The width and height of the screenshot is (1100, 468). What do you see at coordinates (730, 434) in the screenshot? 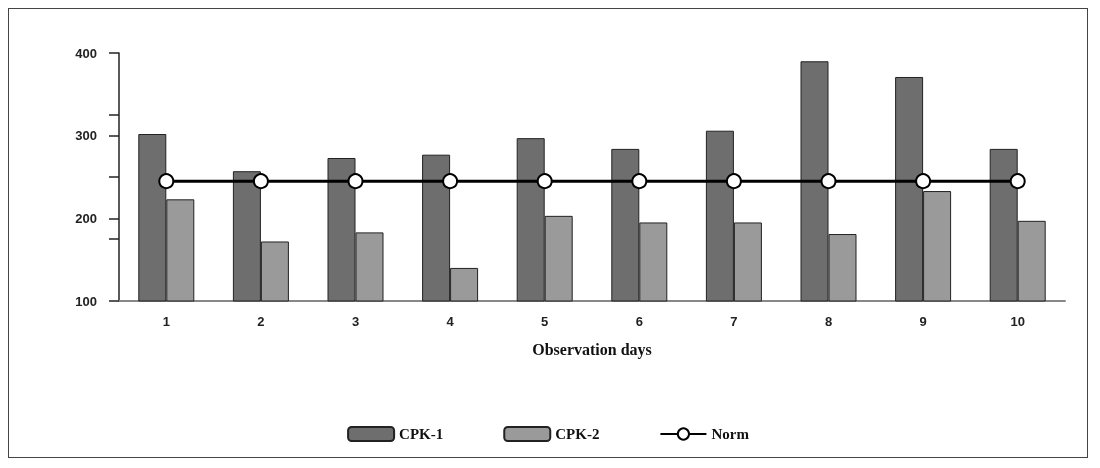
I see `legend-label: Norm` at bounding box center [730, 434].